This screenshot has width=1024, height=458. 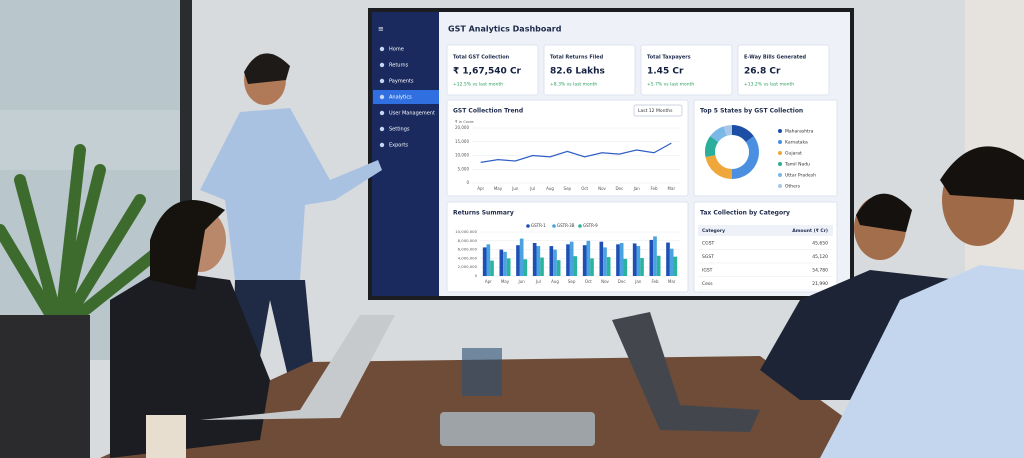 I want to click on woman-left, so click(x=190, y=329).